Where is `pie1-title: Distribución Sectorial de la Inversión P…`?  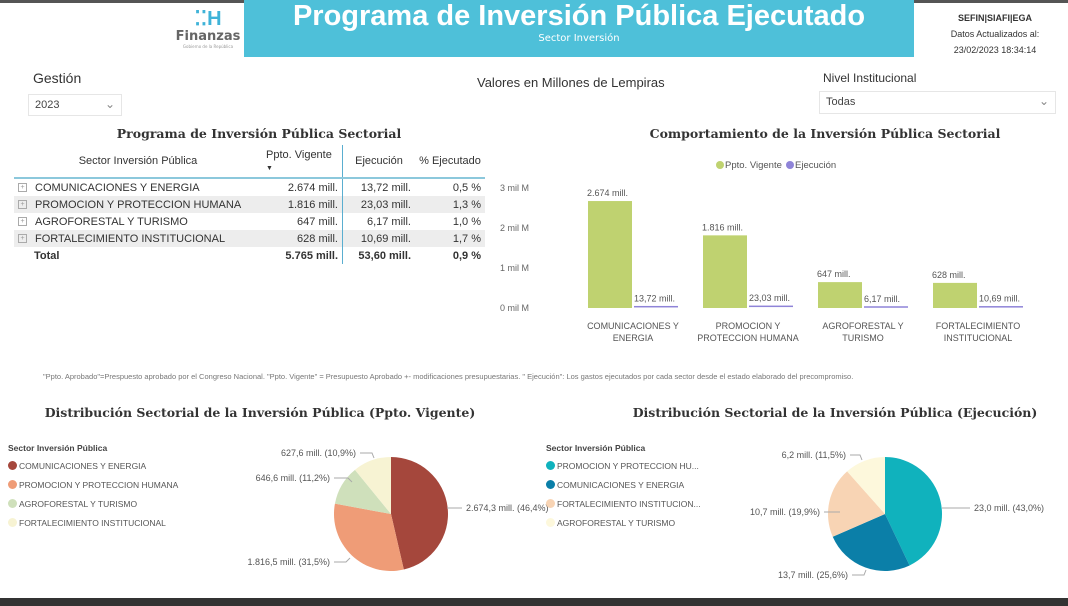 pie1-title: Distribución Sectorial de la Inversión P… is located at coordinates (260, 412).